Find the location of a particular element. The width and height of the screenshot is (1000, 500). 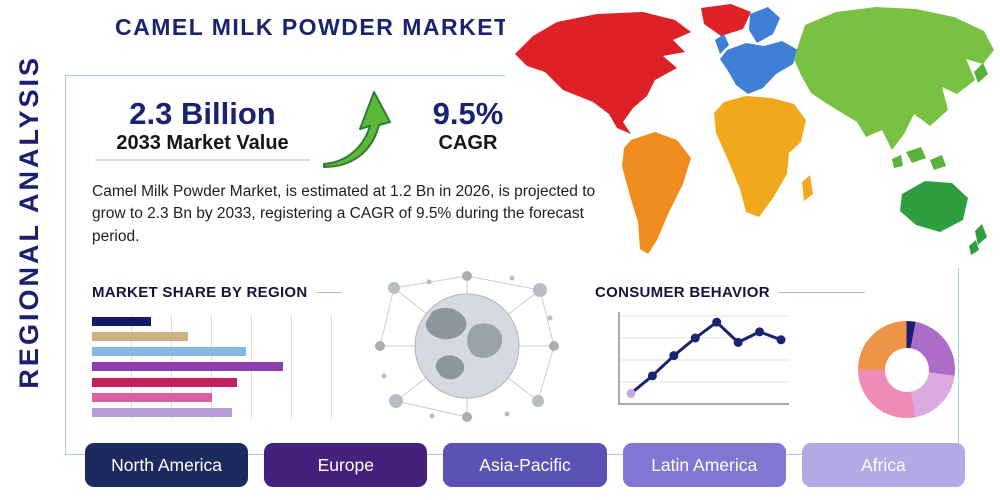

region-button-north-america: North America is located at coordinates (167, 465).